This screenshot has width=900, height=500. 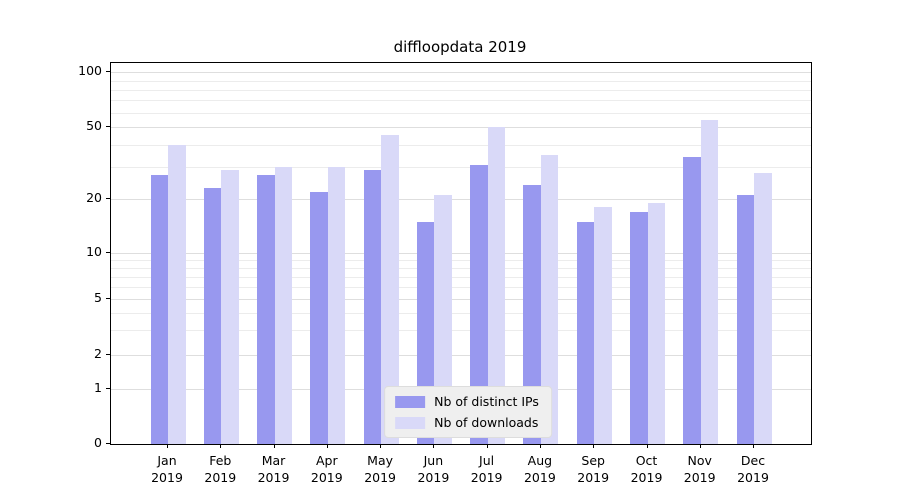 I want to click on y-tick-label: 50, so click(x=94, y=125).